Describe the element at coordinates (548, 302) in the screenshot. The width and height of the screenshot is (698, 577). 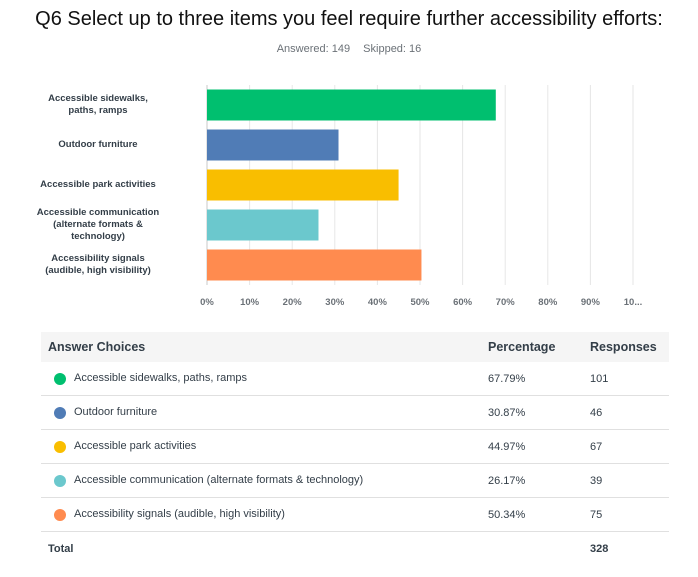
I see `x-tick-label: 80%` at that location.